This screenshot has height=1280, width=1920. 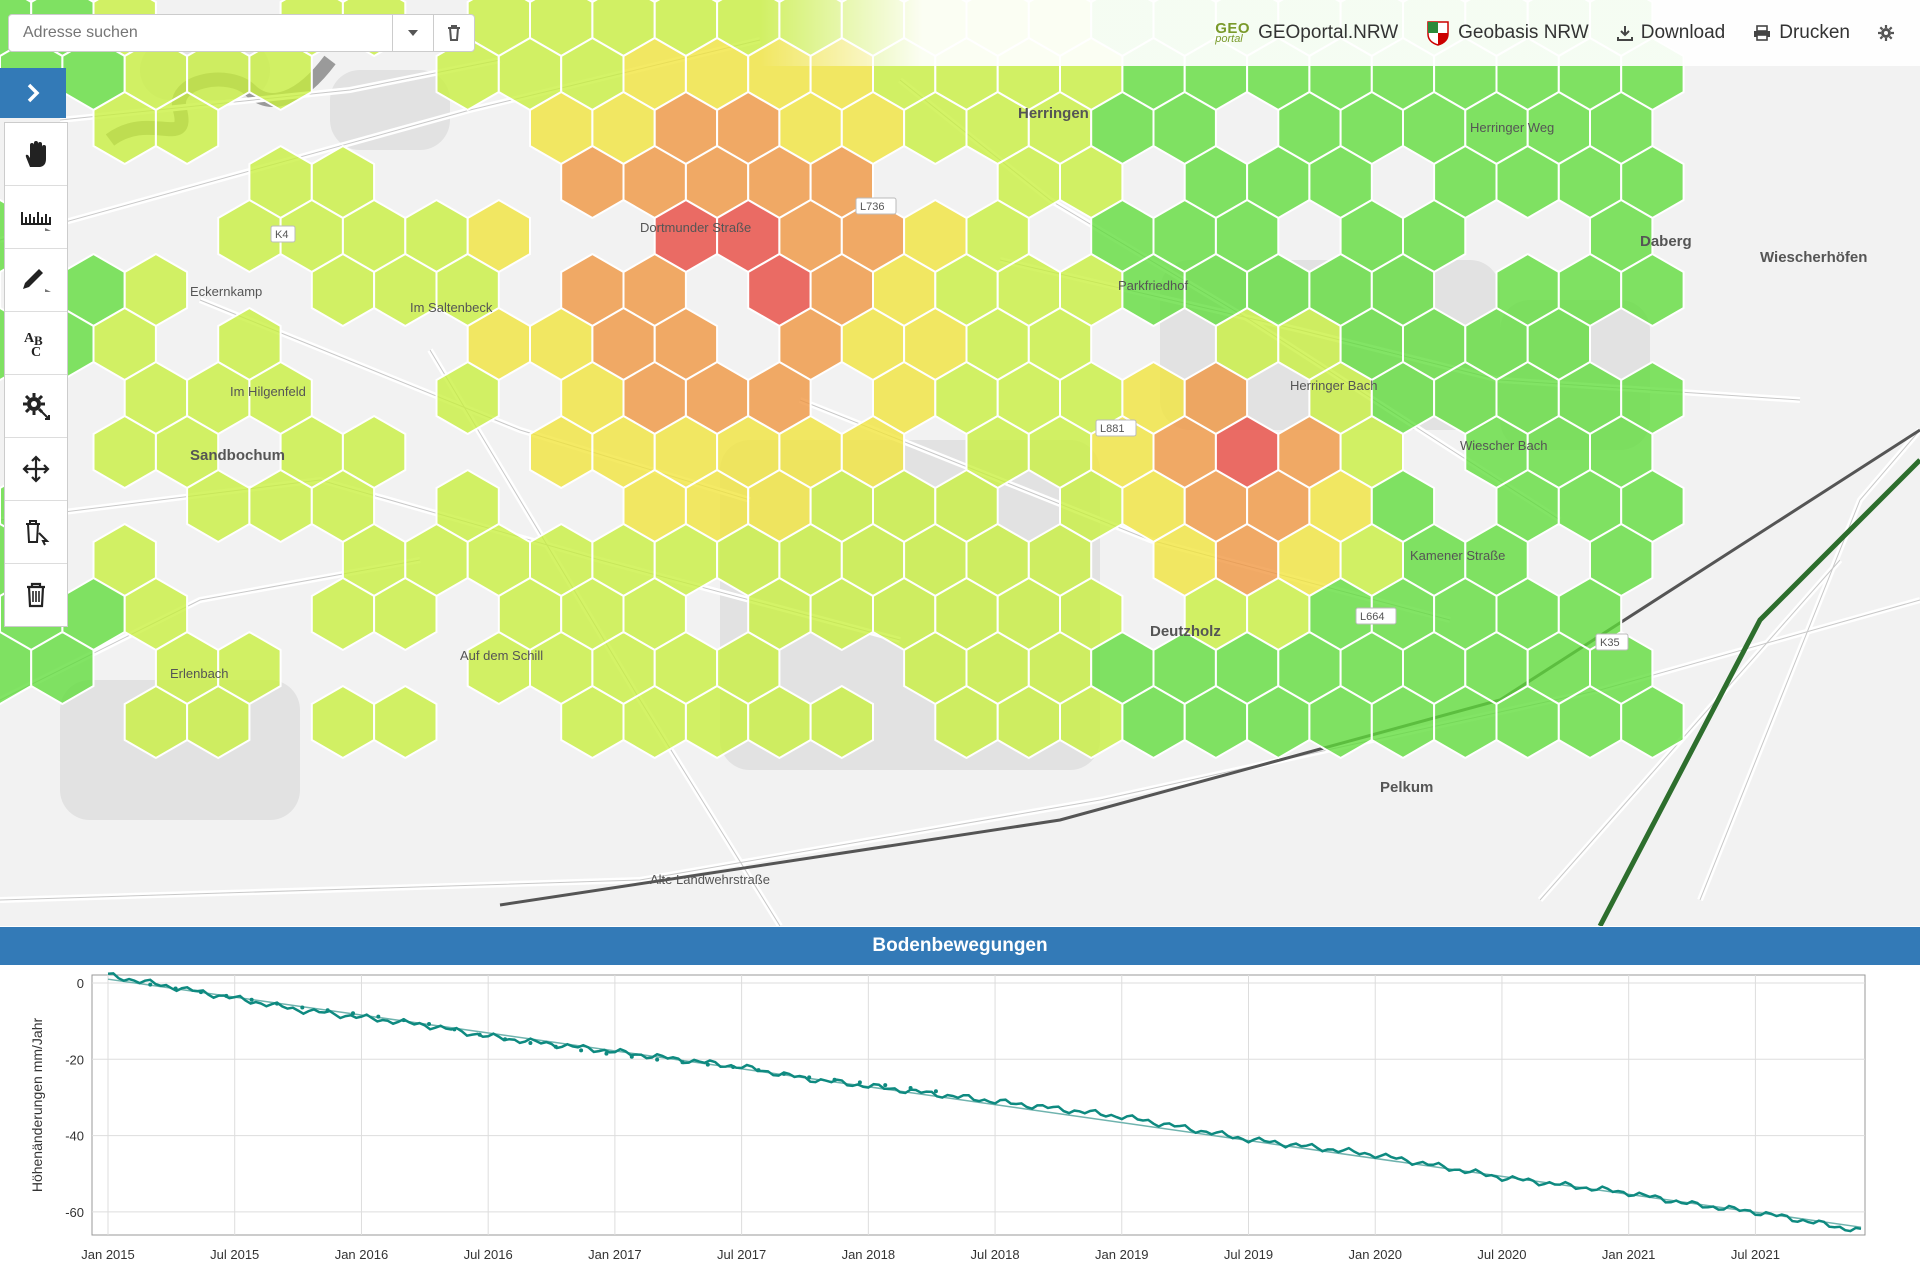 I want to click on svg-text: A, so click(x=29, y=338).